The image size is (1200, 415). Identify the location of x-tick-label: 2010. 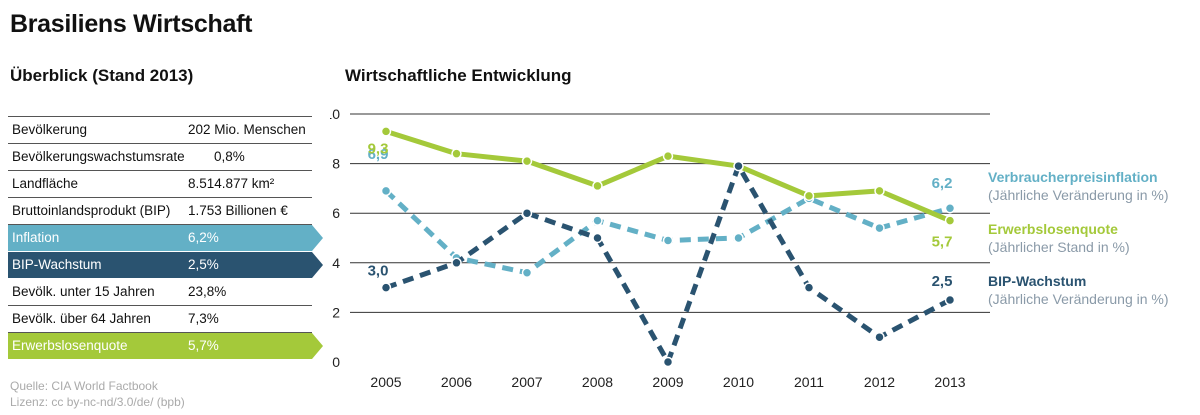
(738, 382).